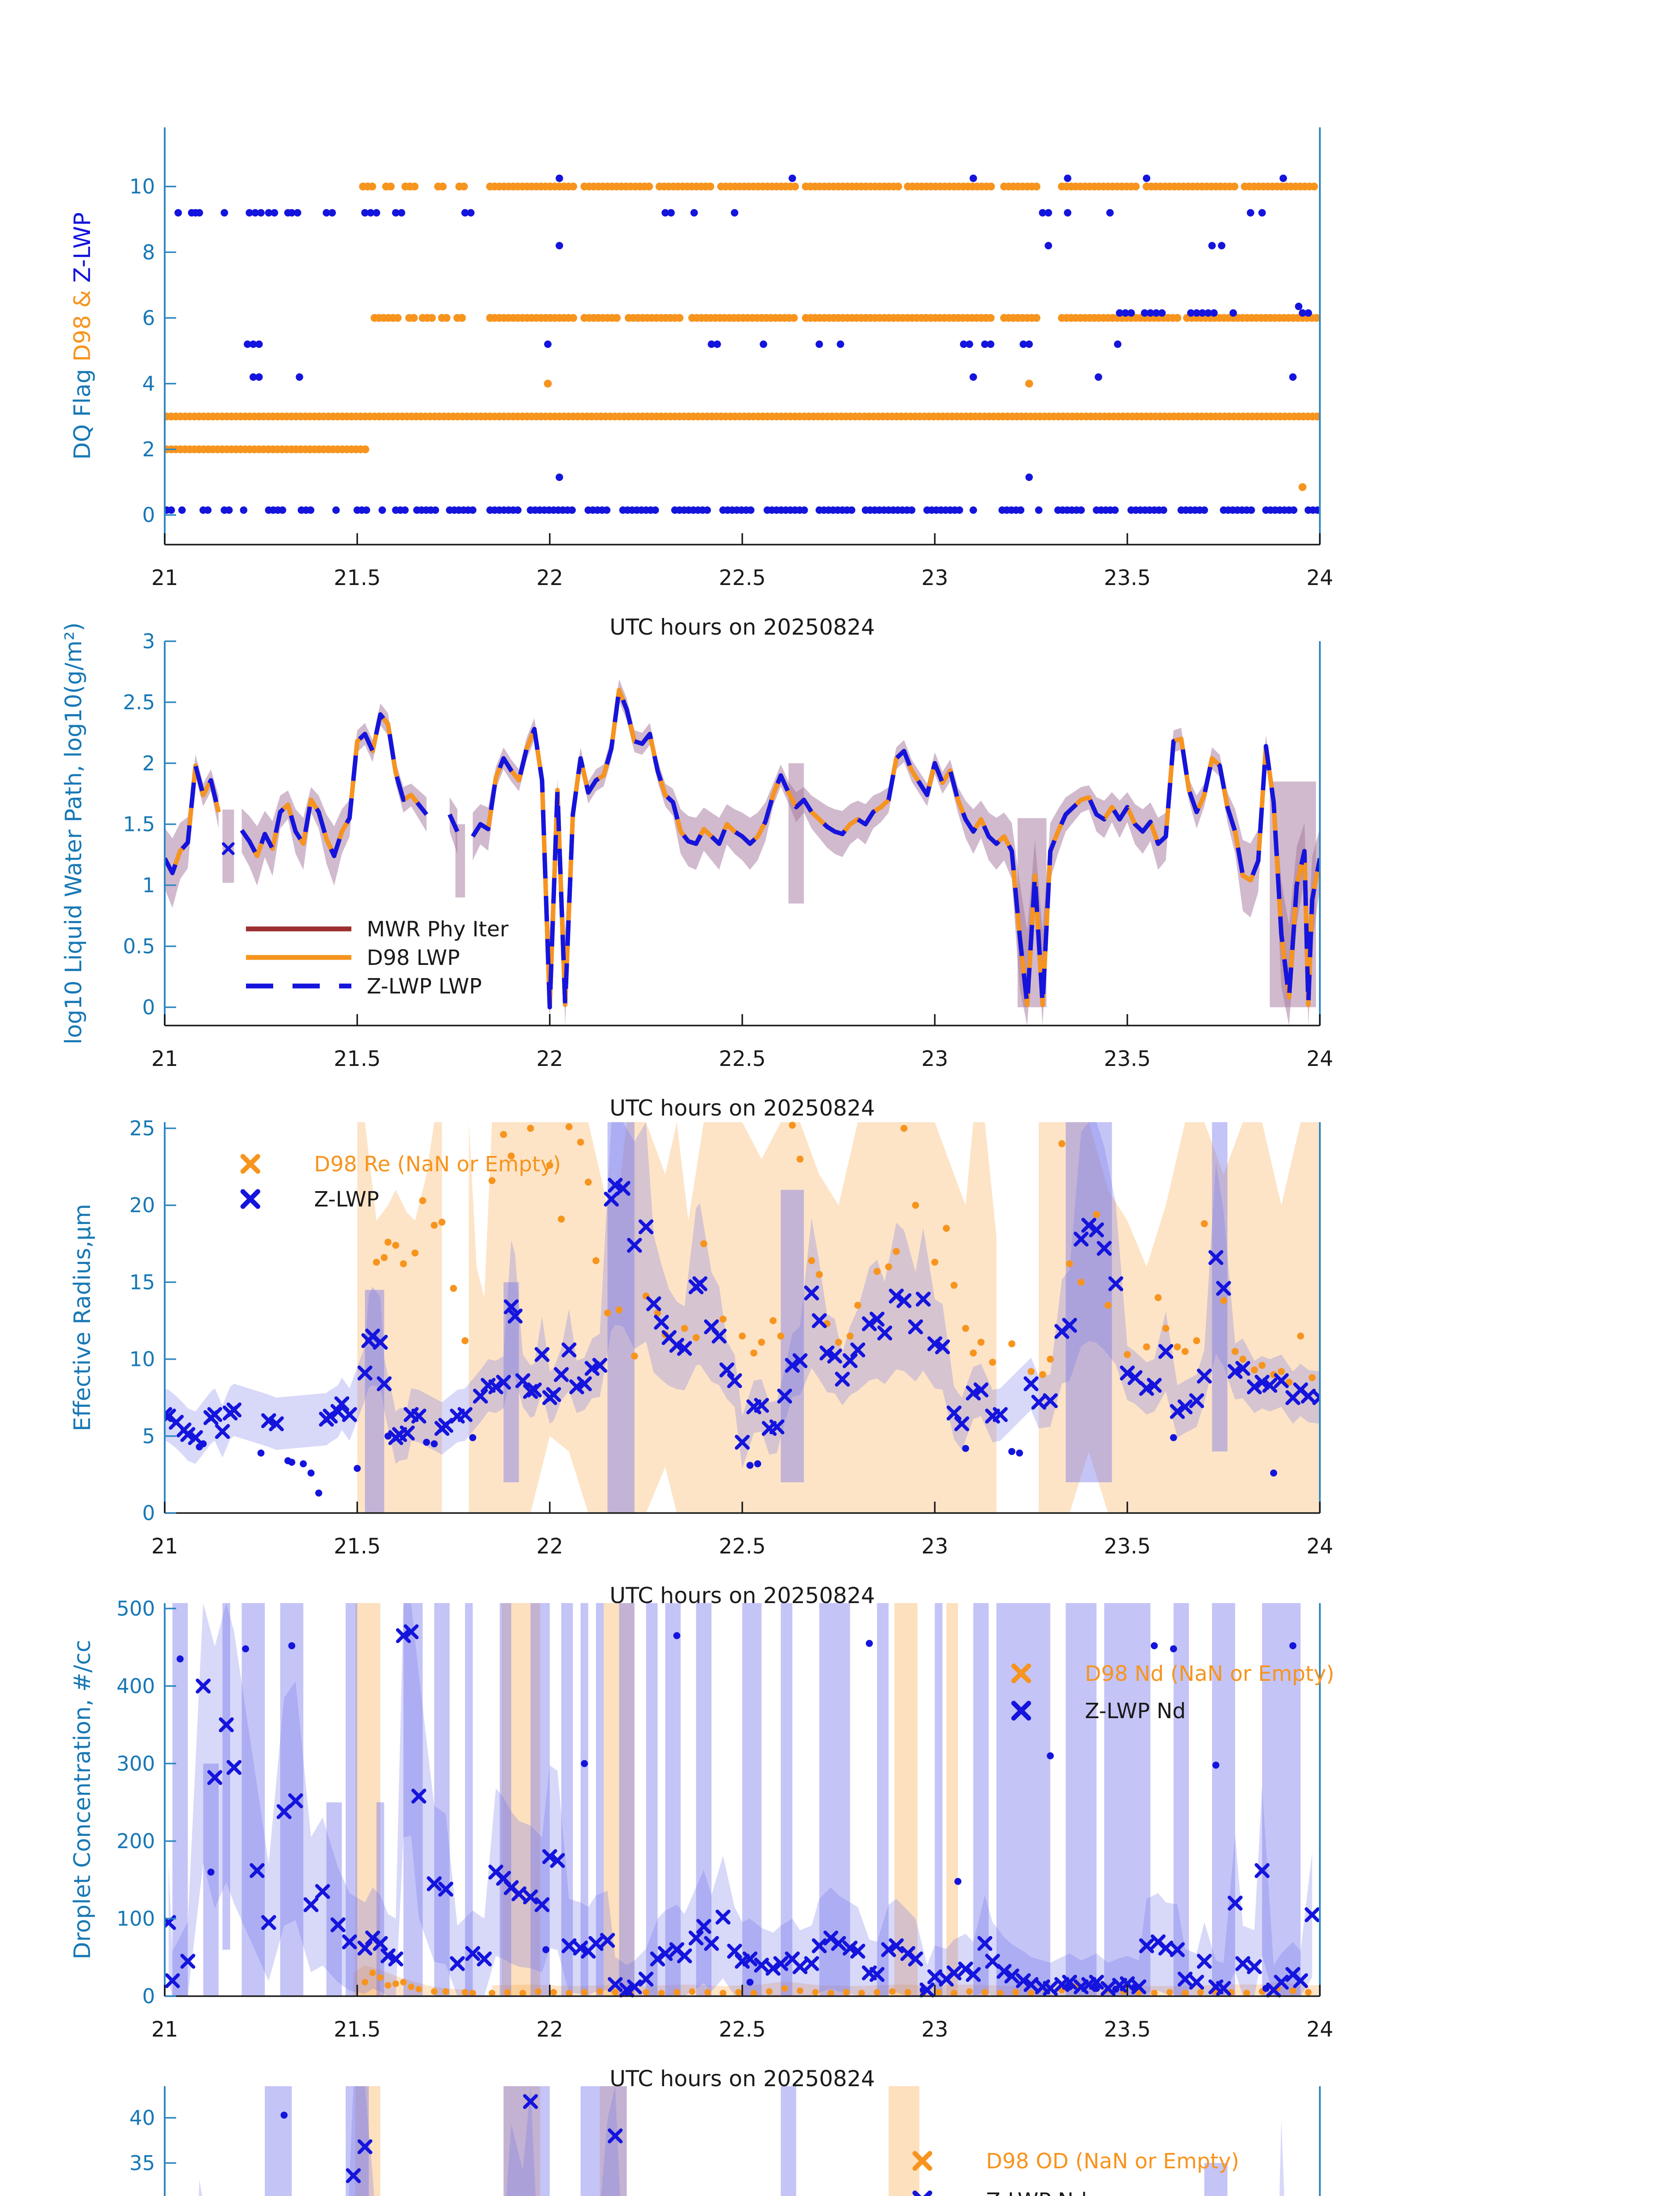 The height and width of the screenshot is (2196, 1680). I want to click on scatter-iso, so click(229, 848).